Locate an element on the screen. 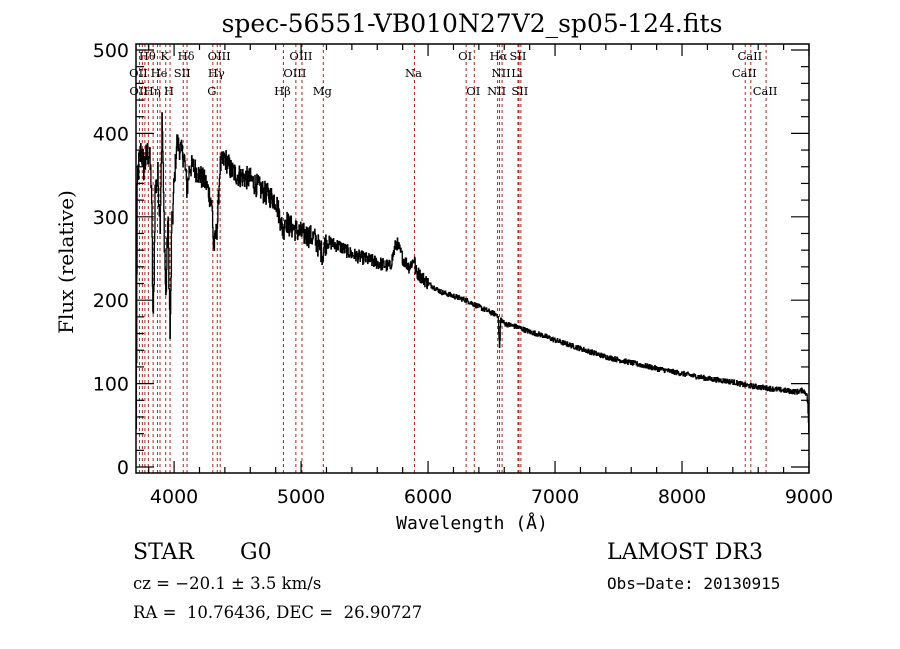 This screenshot has width=900, height=649. line-marker-label: Mg is located at coordinates (323, 91).